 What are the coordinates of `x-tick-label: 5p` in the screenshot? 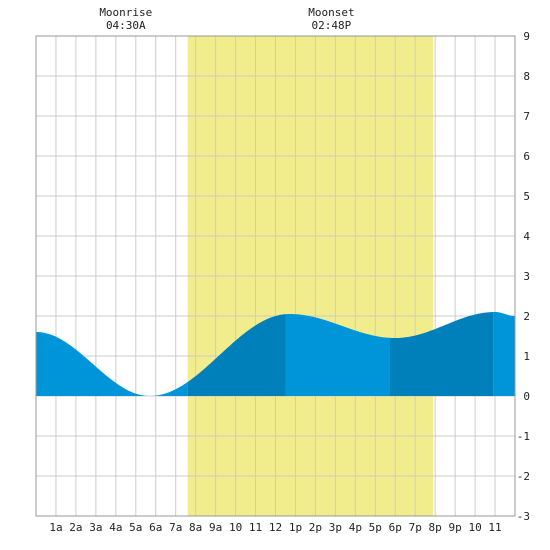 It's located at (375, 527).